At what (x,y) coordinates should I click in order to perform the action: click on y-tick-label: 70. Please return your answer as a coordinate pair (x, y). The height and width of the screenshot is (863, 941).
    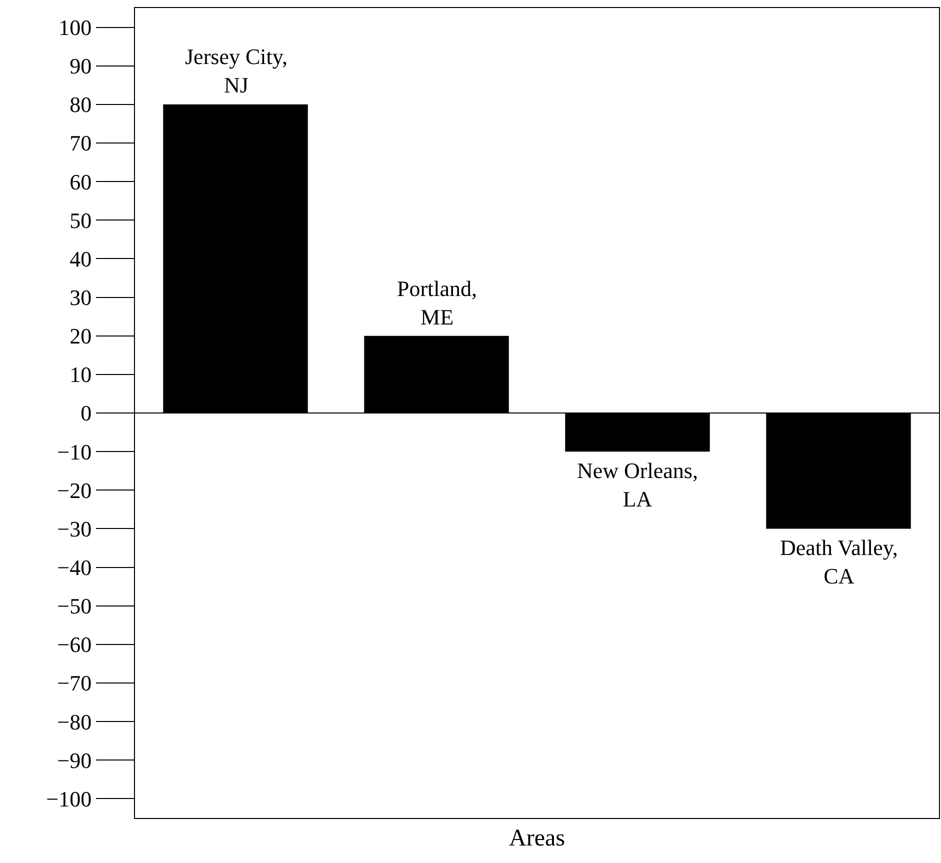
    Looking at the image, I should click on (81, 143).